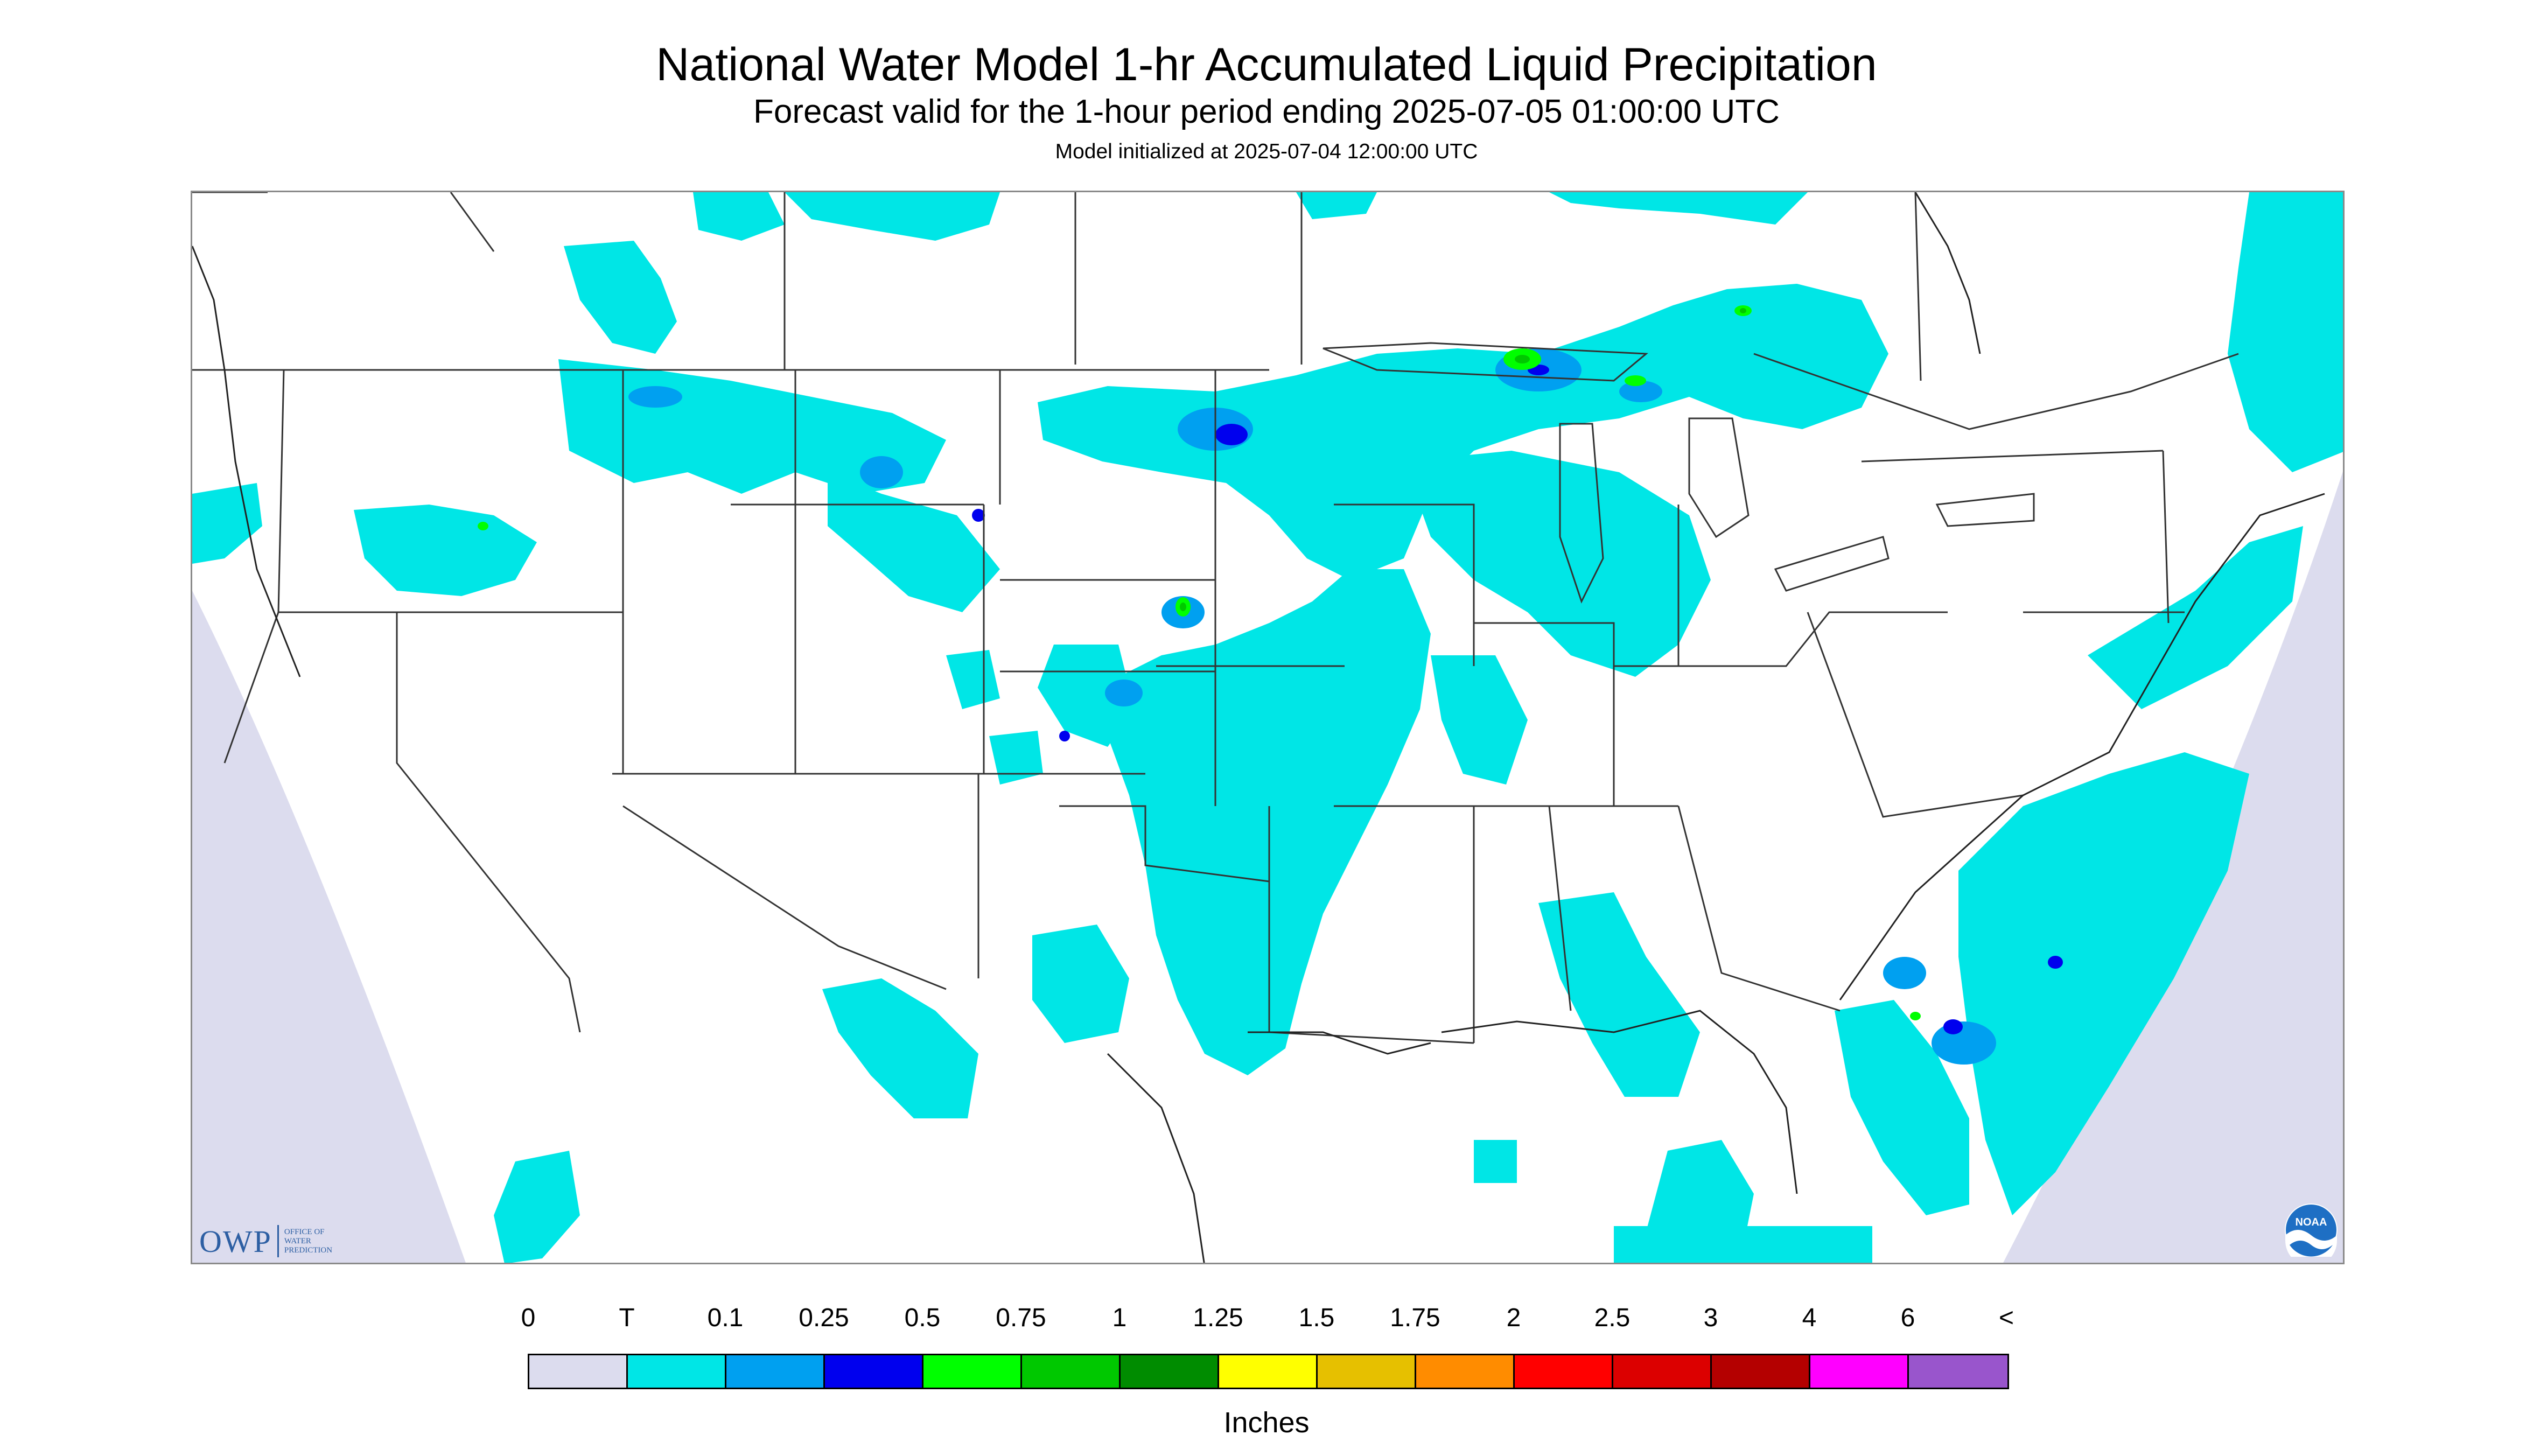  What do you see at coordinates (2311, 1222) in the screenshot?
I see `noaa-logo-text: NOAA` at bounding box center [2311, 1222].